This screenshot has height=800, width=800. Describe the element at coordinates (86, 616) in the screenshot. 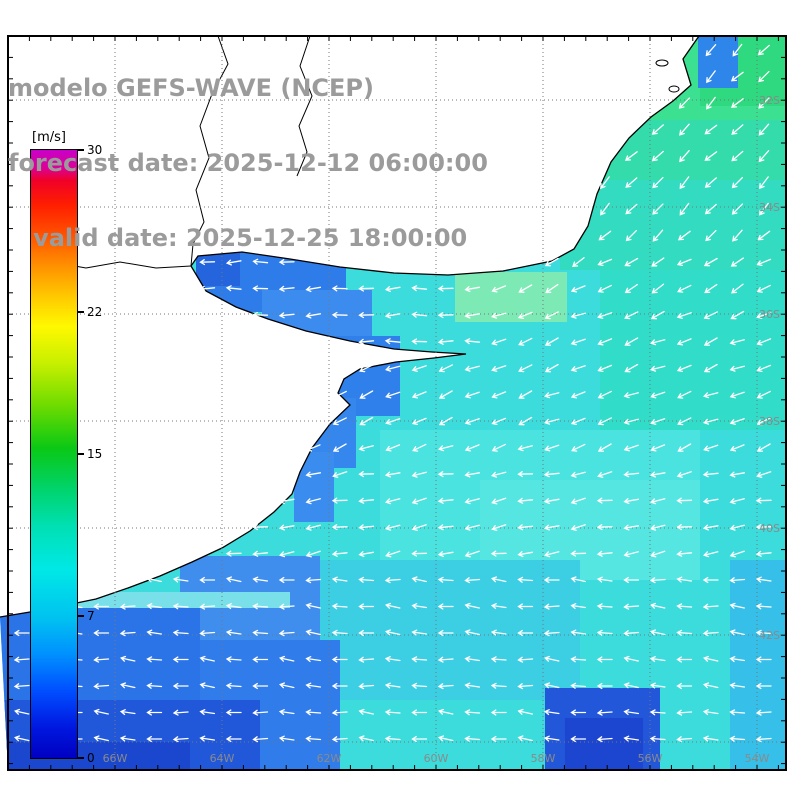

I see `colorbar-tick: 7` at that location.